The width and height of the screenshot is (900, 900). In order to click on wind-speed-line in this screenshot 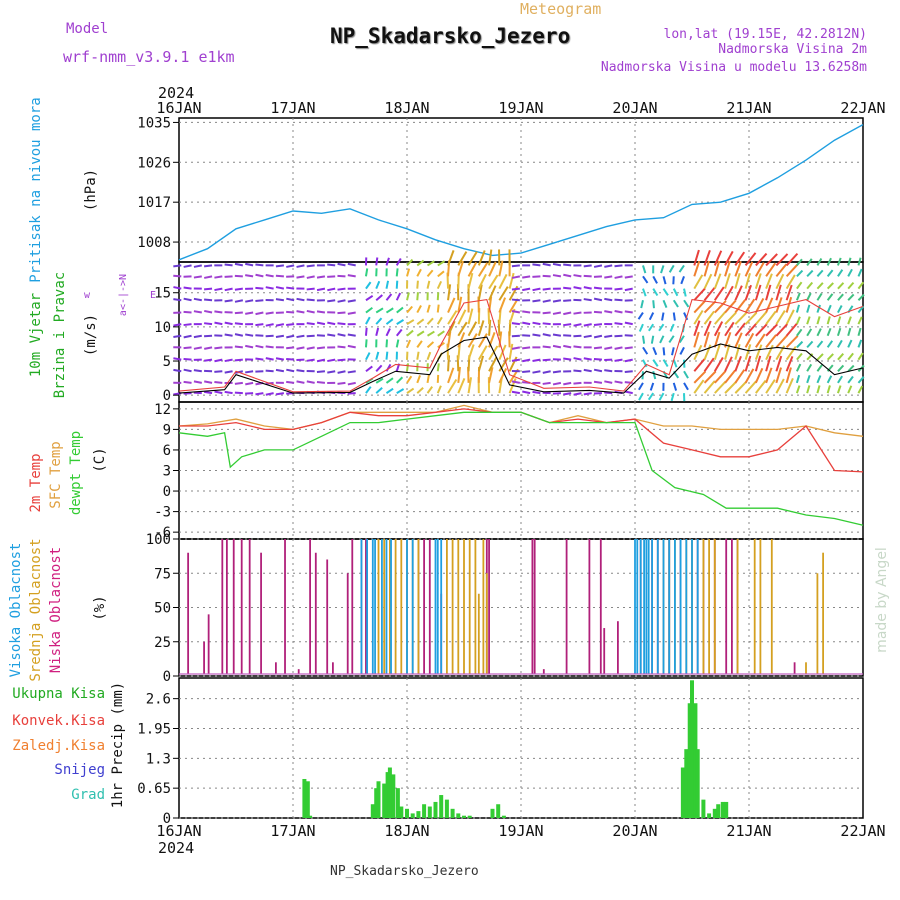, I will do `click(521, 345)`.